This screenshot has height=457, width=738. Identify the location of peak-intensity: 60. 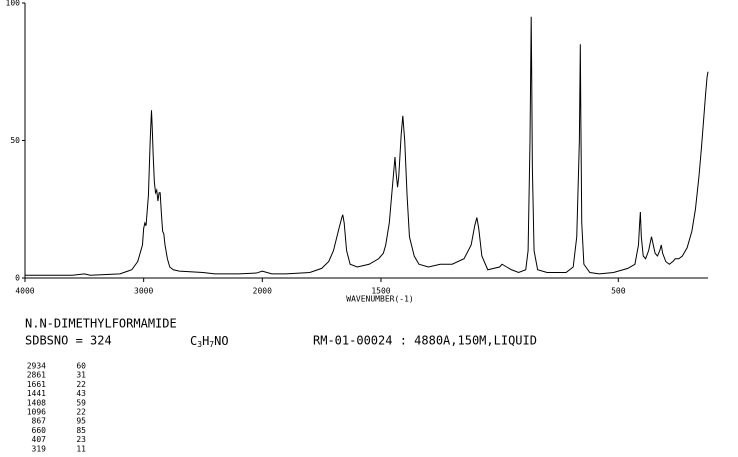
(81, 366).